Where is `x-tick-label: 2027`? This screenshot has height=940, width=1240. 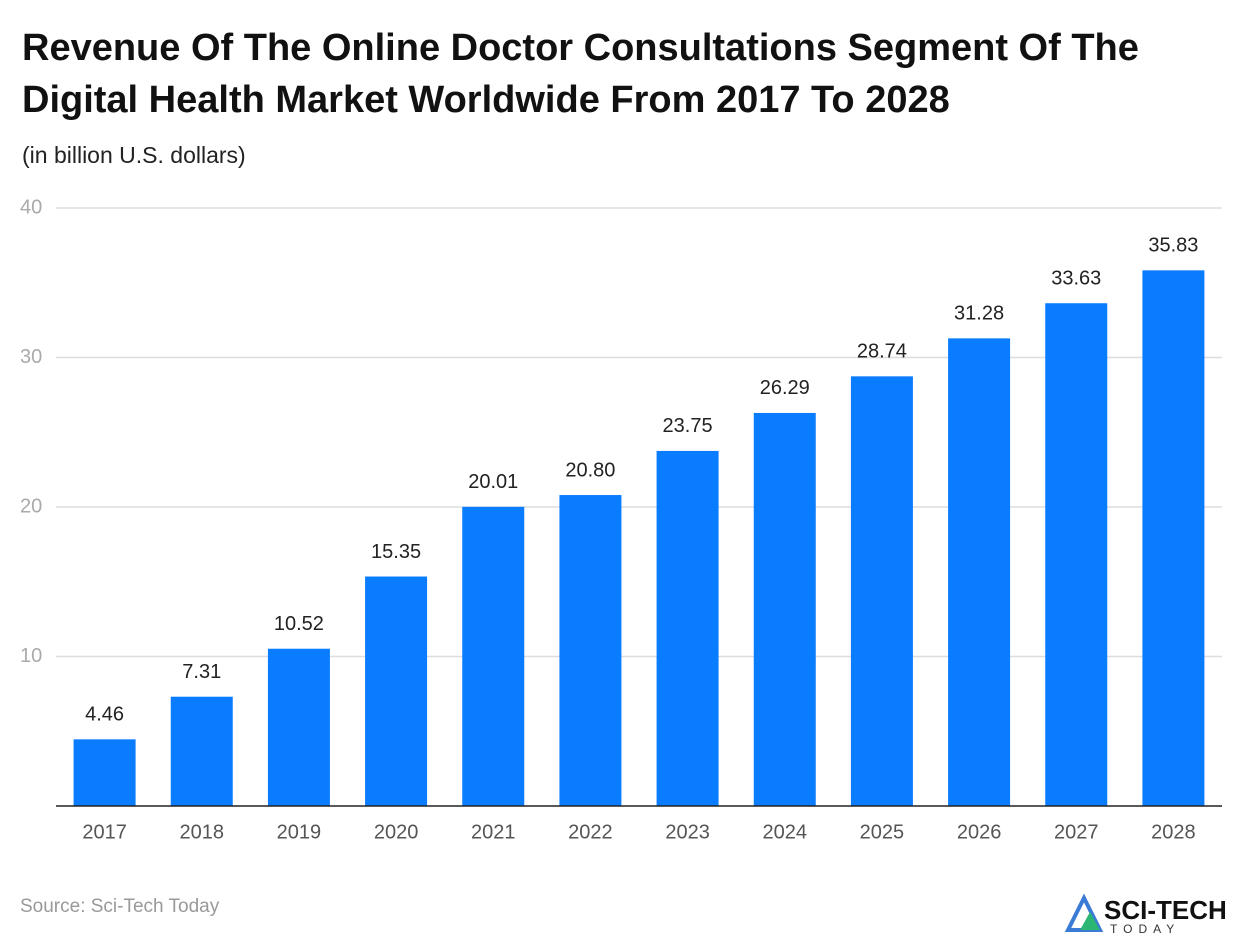
x-tick-label: 2027 is located at coordinates (1076, 832).